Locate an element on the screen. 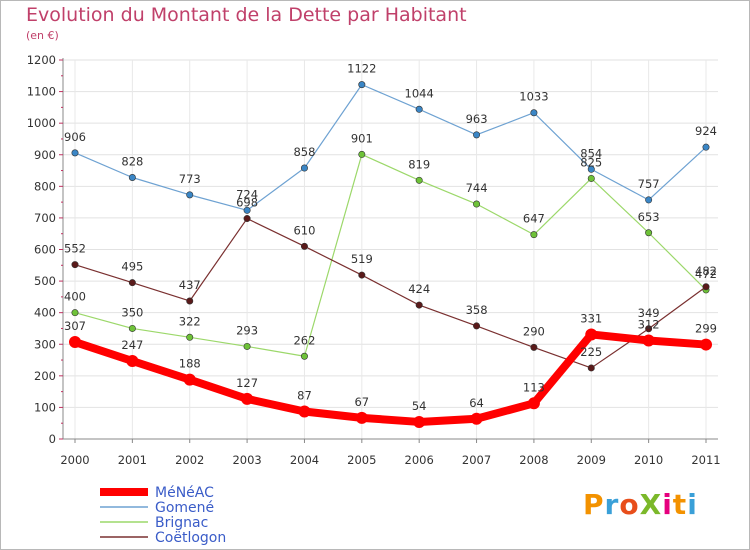 Image resolution: width=750 pixels, height=550 pixels. data-label-coe-tlogon: 698 is located at coordinates (247, 203).